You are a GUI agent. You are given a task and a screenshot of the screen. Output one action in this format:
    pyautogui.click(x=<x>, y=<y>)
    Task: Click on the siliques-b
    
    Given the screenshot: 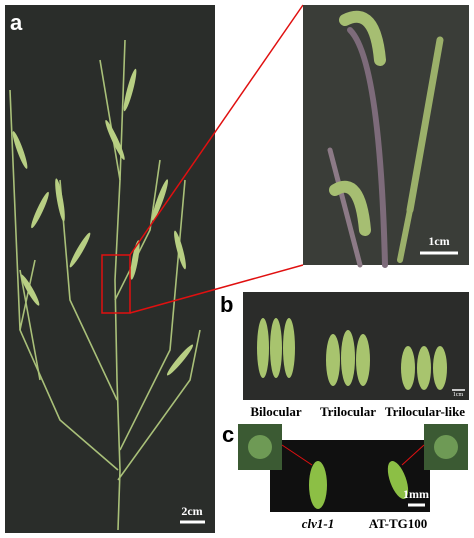 What is the action you would take?
    pyautogui.click(x=352, y=354)
    